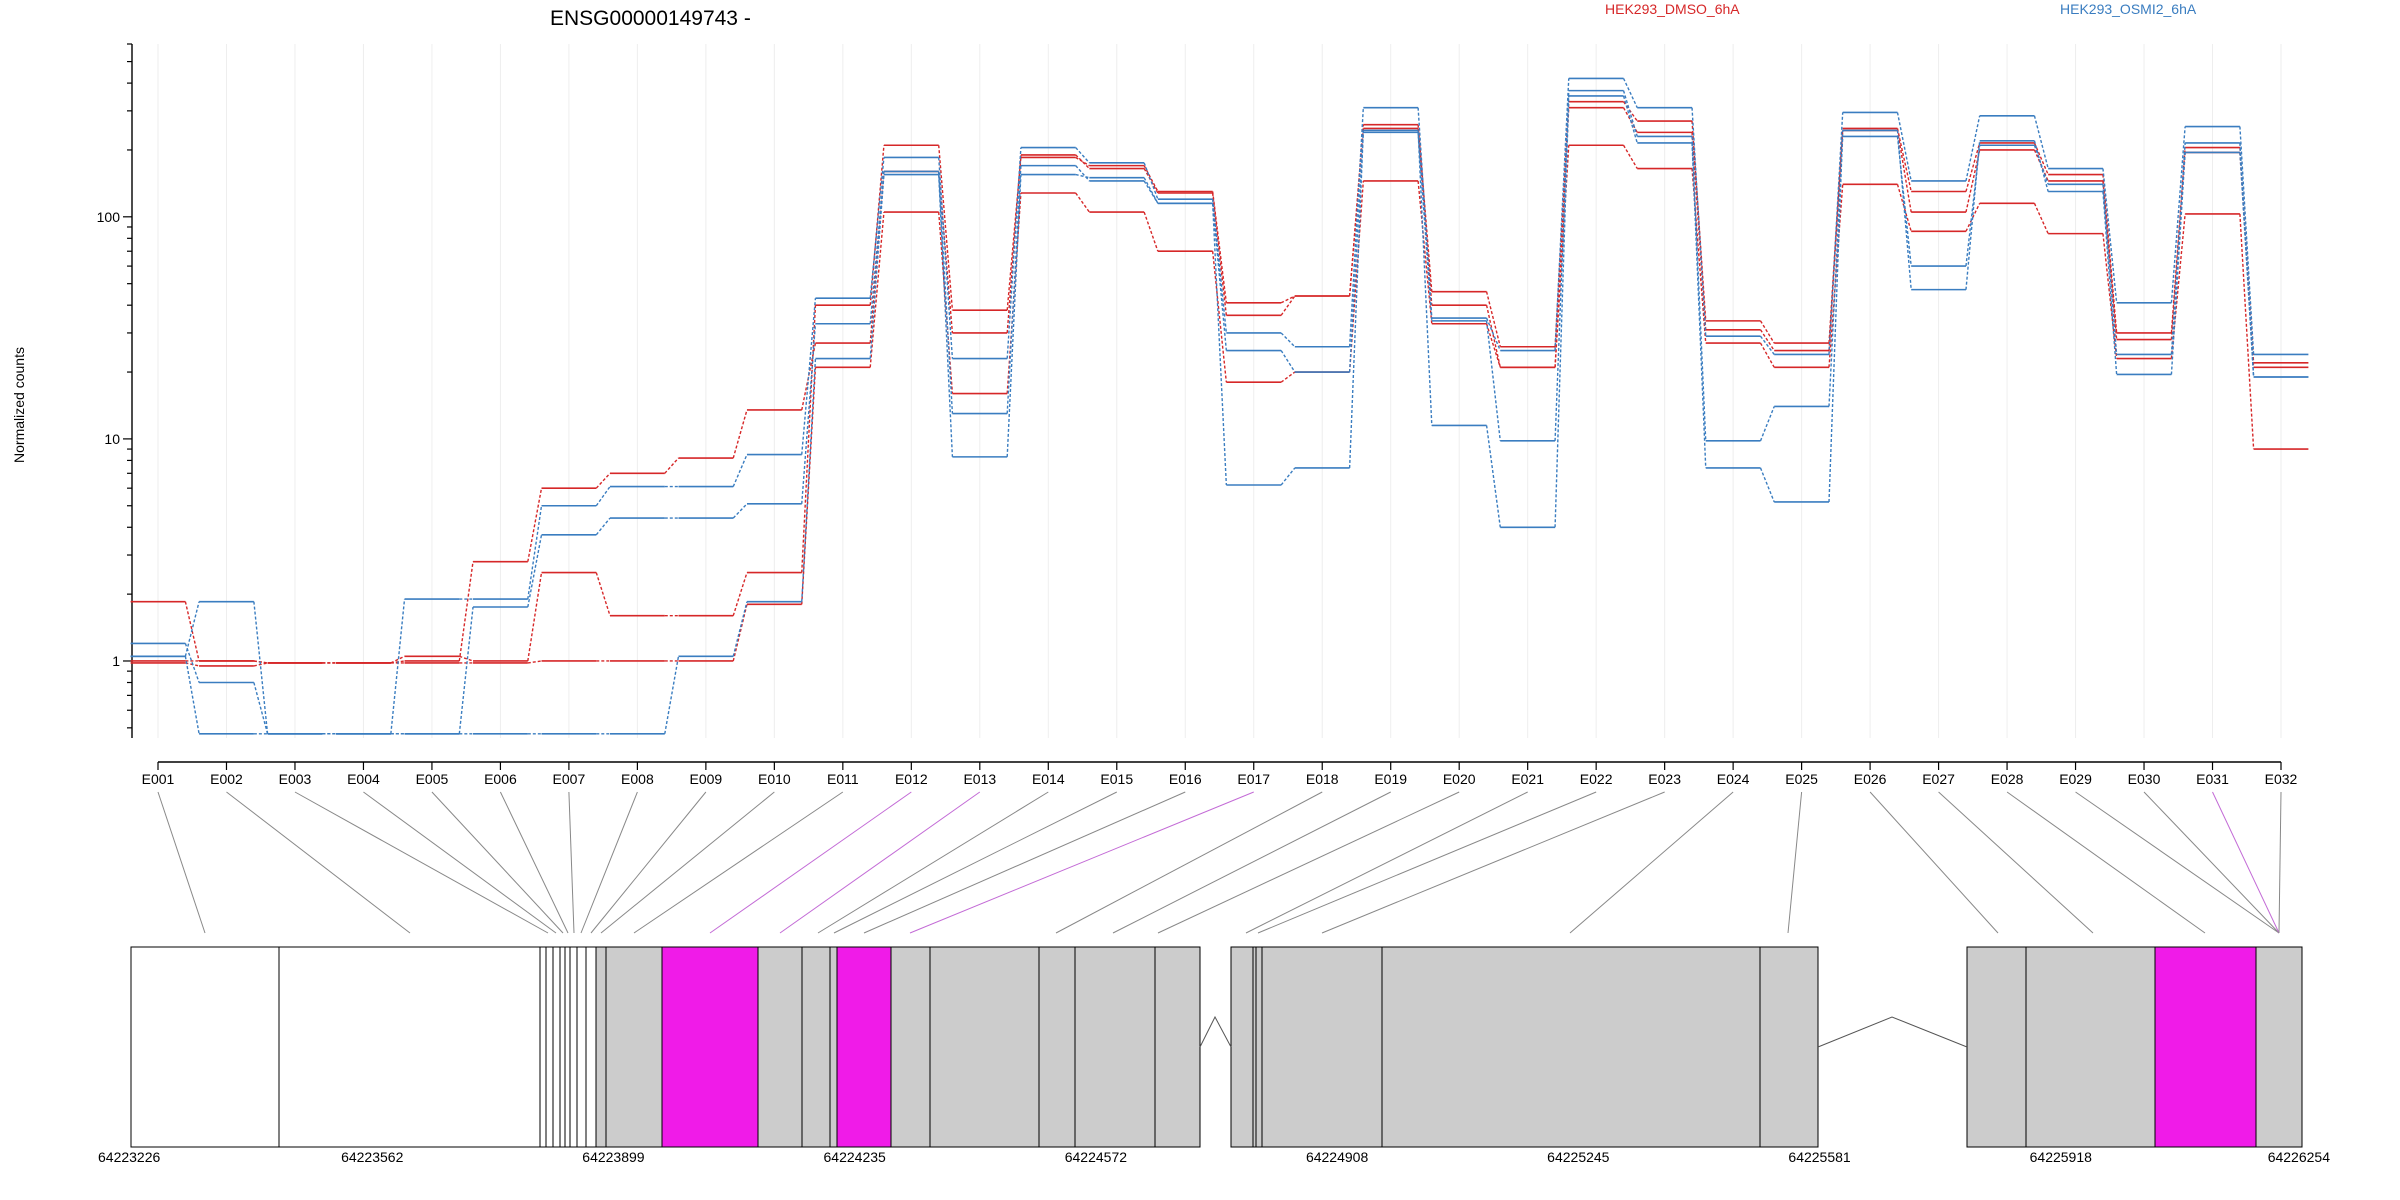 This screenshot has width=2400, height=1200. I want to click on x-tick-label: E010, so click(774, 779).